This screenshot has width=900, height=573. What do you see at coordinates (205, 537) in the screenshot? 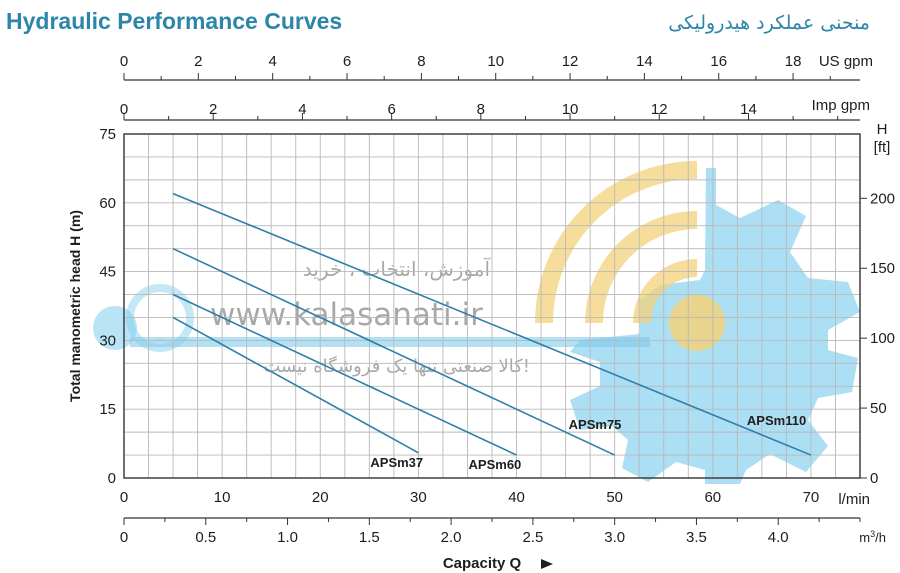
I see `m3h-axis-tick-label: 0.5` at bounding box center [205, 537].